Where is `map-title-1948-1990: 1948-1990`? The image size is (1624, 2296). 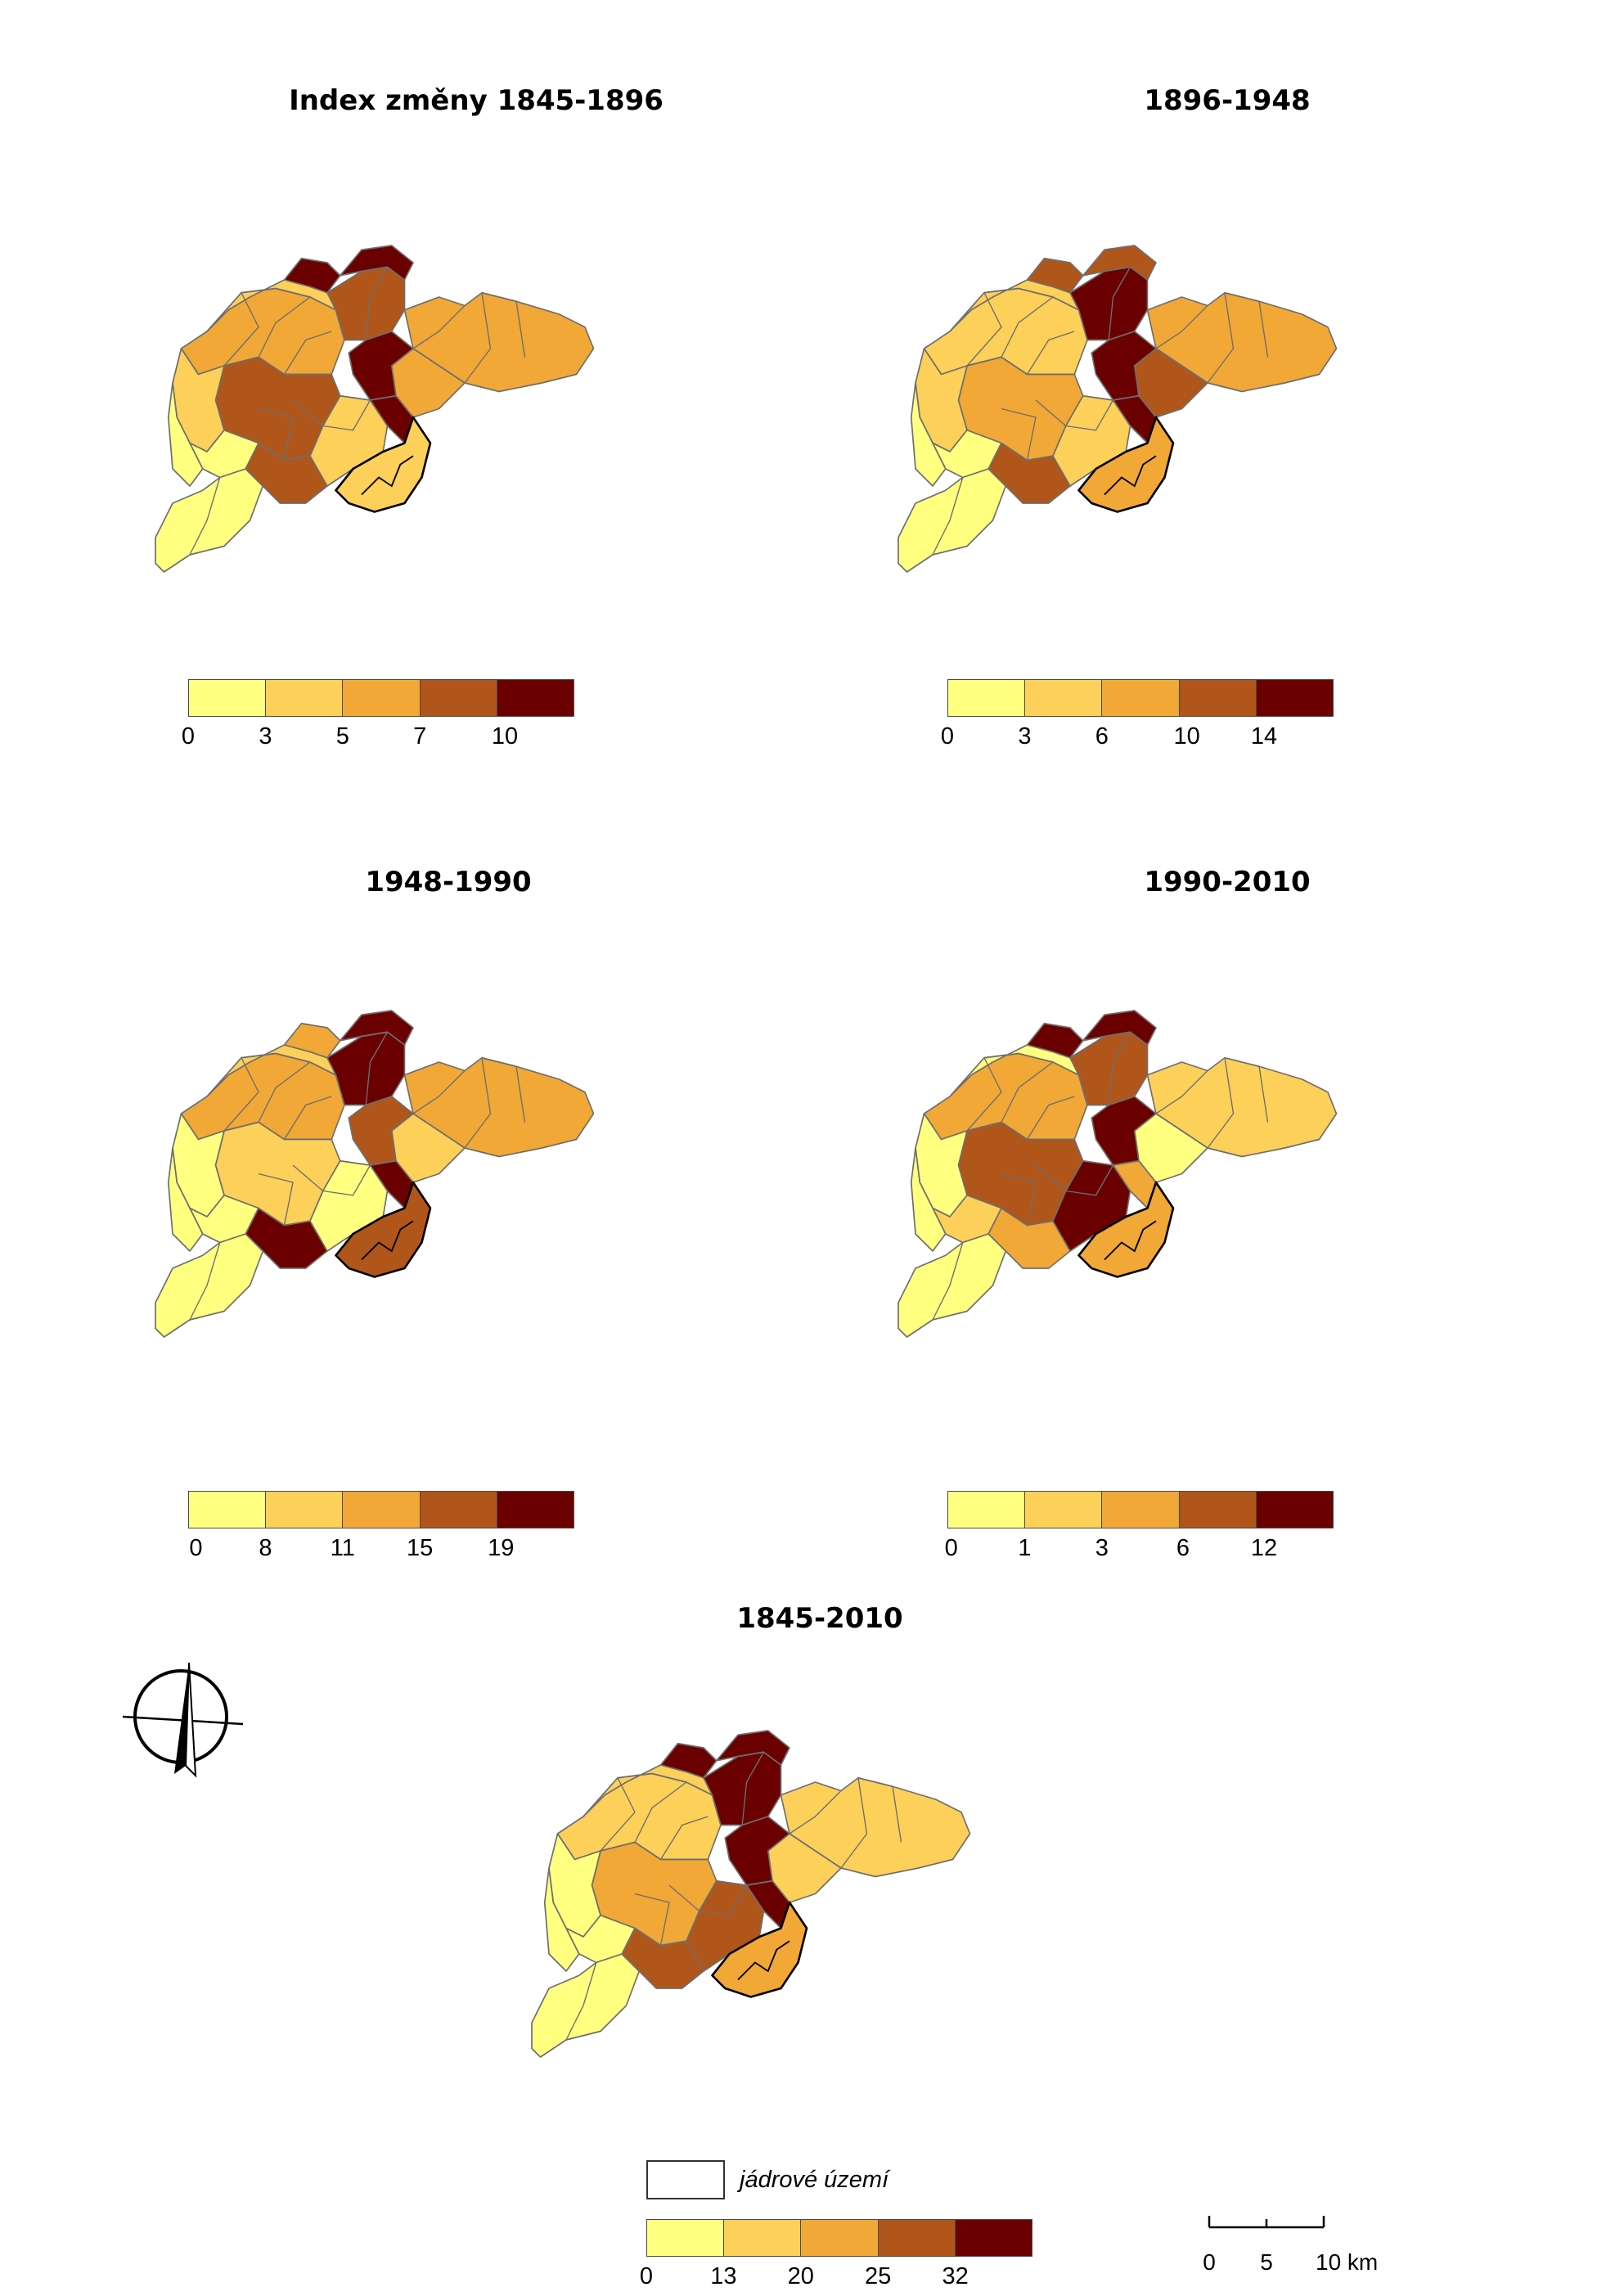
map-title-1948-1990: 1948-1990 is located at coordinates (448, 882).